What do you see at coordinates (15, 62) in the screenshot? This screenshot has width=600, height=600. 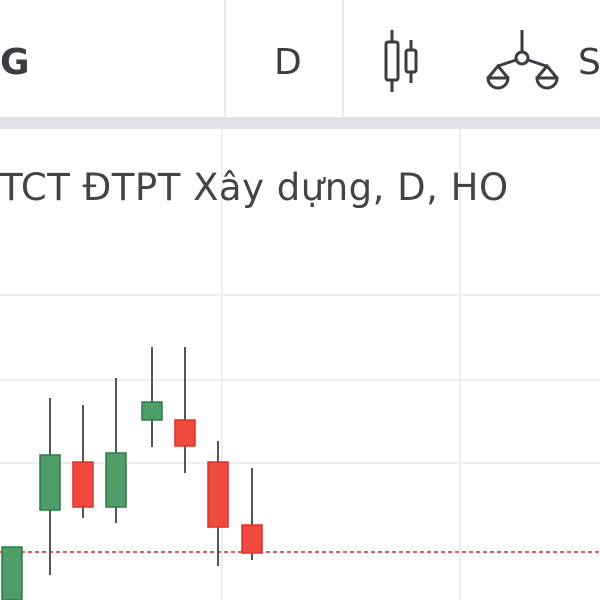 I see `symbol-search-button: G` at bounding box center [15, 62].